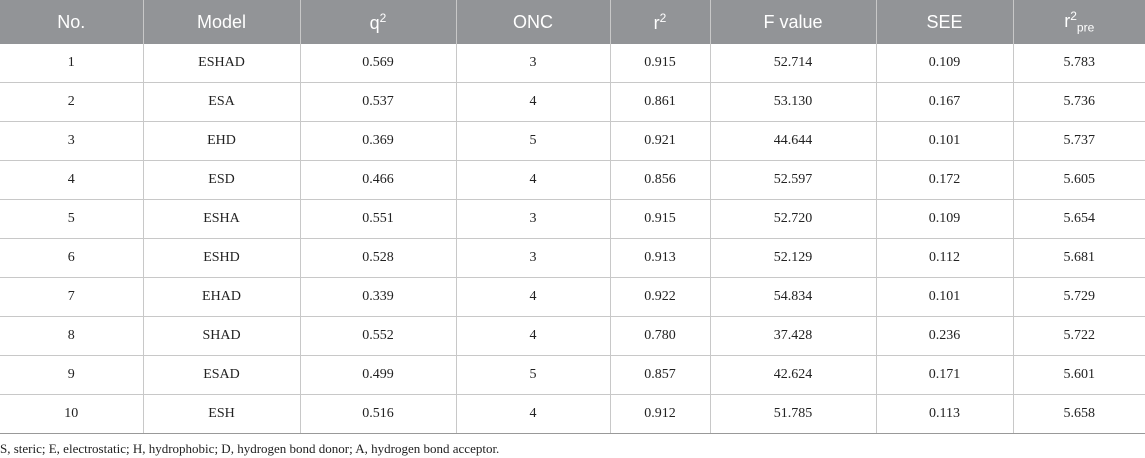 The image size is (1145, 458). What do you see at coordinates (659, 297) in the screenshot?
I see `table-cell: 0.922` at bounding box center [659, 297].